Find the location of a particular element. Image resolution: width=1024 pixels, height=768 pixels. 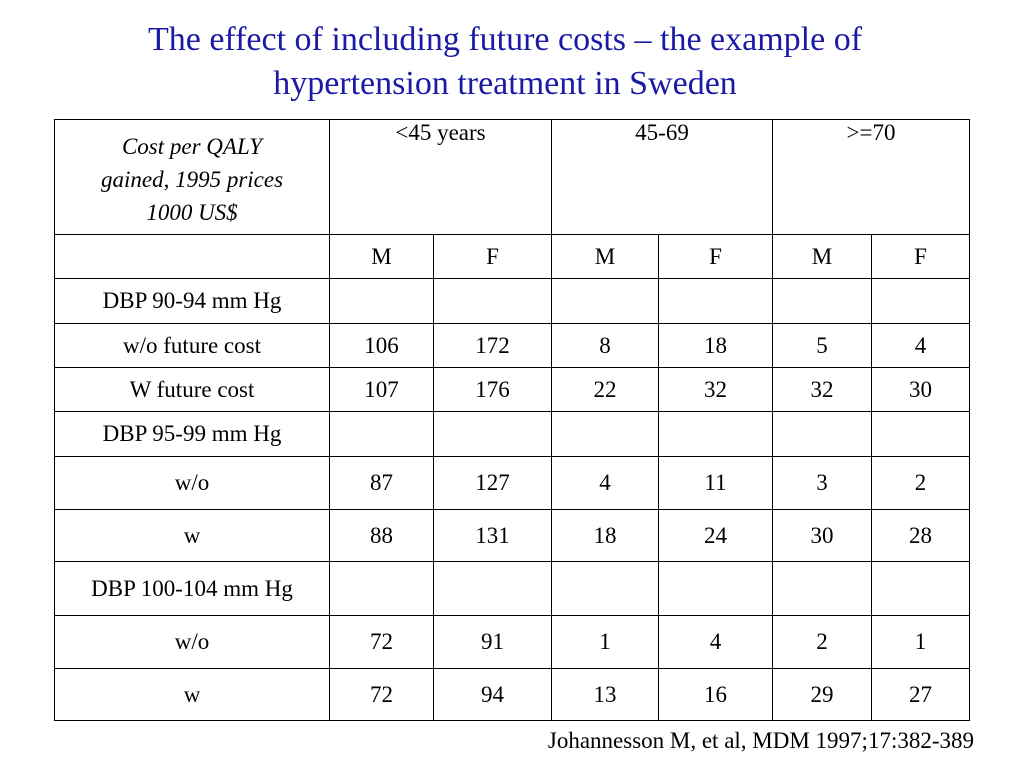

table-row: DBP 90-94 mm Hg is located at coordinates (512, 301).